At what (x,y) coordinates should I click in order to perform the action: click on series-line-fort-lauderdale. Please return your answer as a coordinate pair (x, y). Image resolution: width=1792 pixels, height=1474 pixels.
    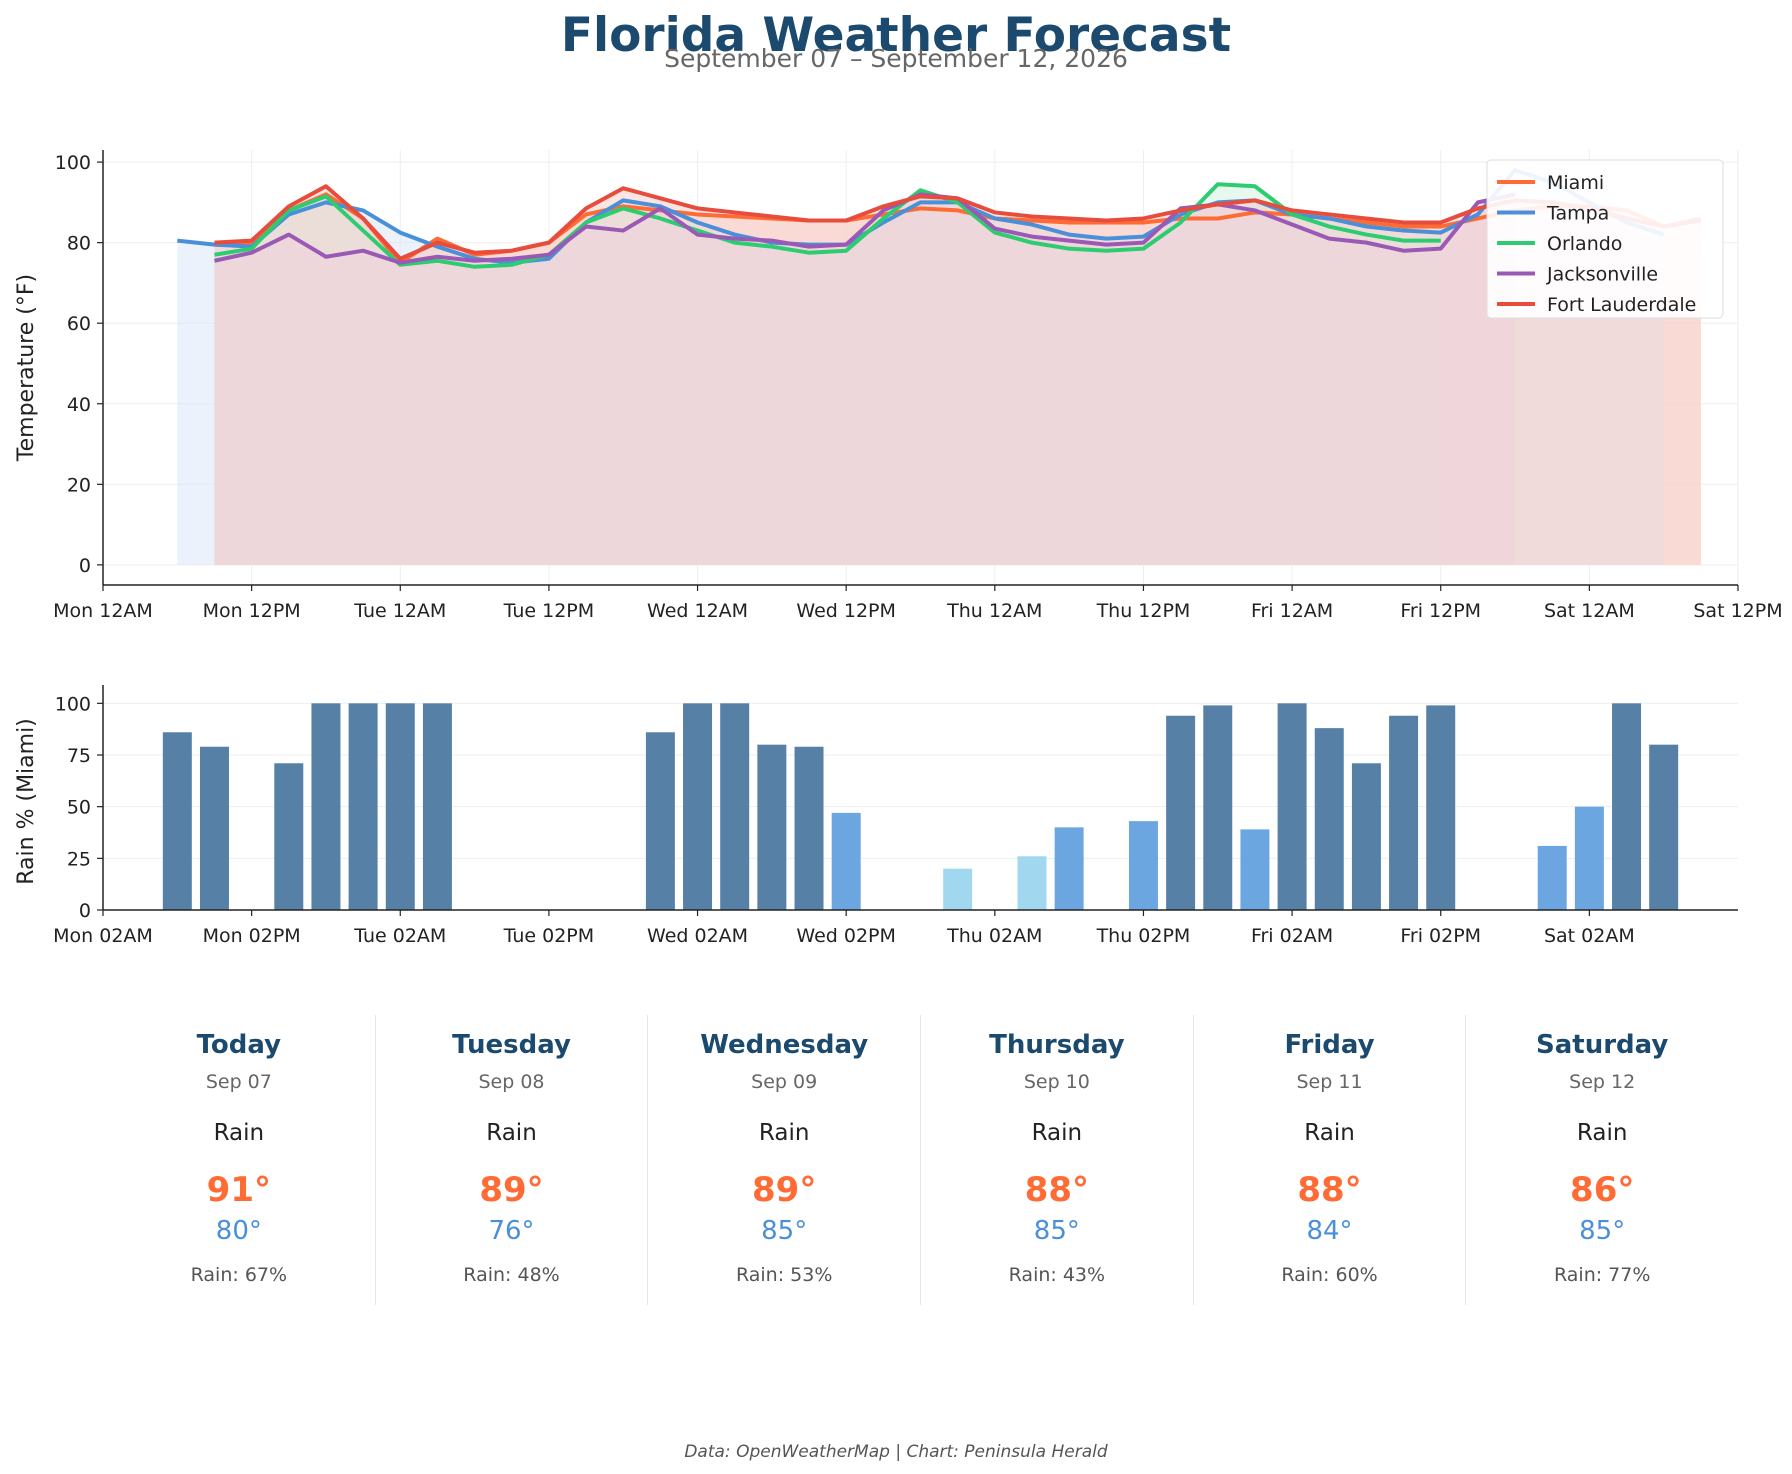
    Looking at the image, I should click on (958, 222).